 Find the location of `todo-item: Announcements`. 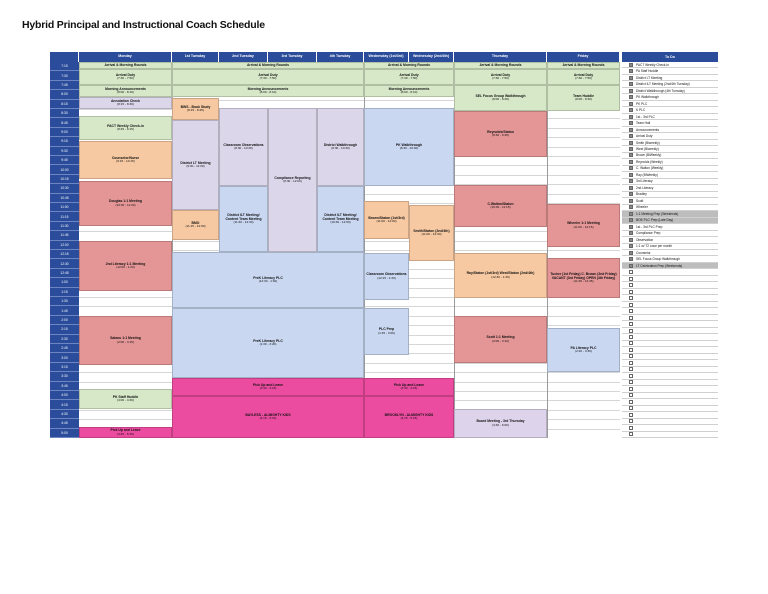

todo-item: Announcements is located at coordinates (670, 130).